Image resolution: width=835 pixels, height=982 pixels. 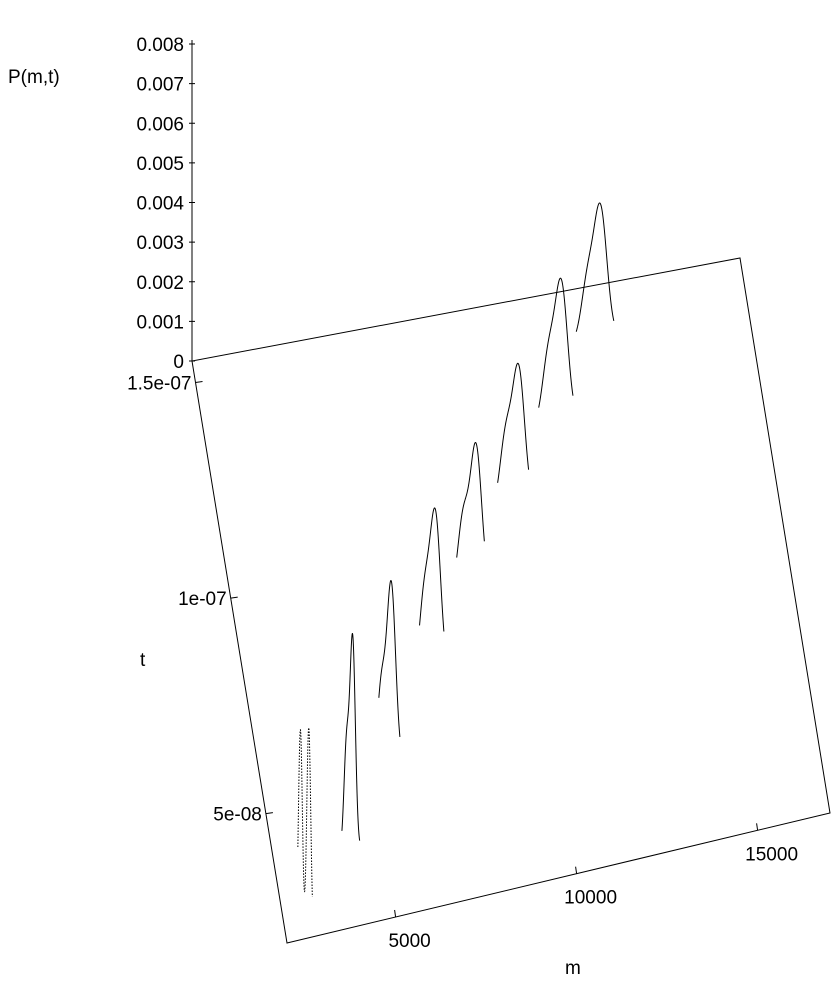 What do you see at coordinates (160, 124) in the screenshot?
I see `z-tick-label: 0.006` at bounding box center [160, 124].